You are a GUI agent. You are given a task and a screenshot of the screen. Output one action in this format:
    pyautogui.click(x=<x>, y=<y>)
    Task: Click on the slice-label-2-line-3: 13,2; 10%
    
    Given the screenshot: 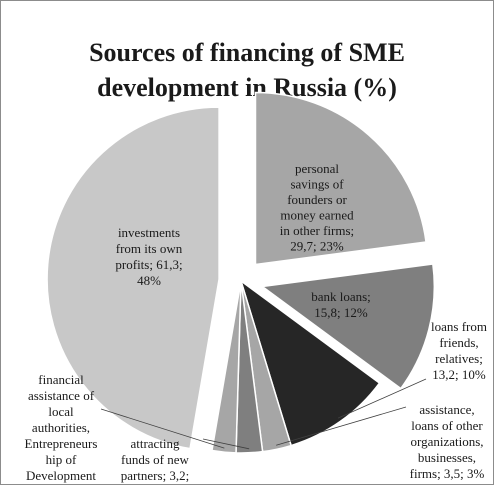 What is the action you would take?
    pyautogui.click(x=459, y=374)
    